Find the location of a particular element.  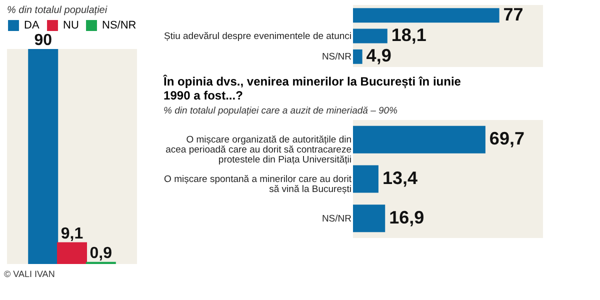

data-label: 18,1 is located at coordinates (408, 35).